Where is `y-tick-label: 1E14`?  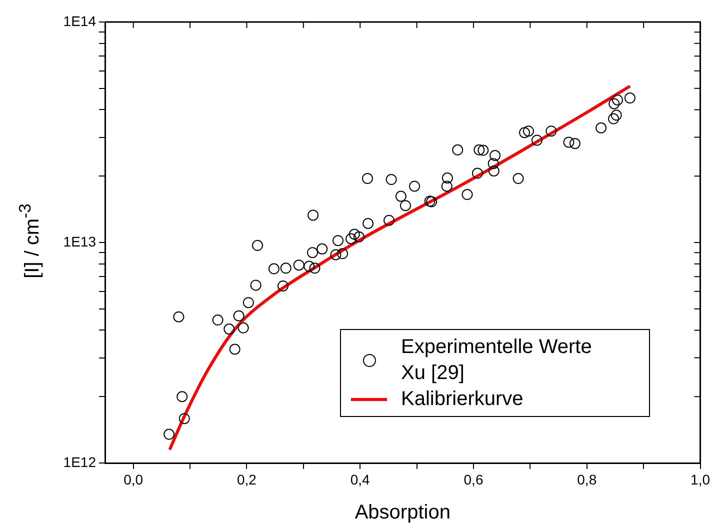 y-tick-label: 1E14 is located at coordinates (79, 20).